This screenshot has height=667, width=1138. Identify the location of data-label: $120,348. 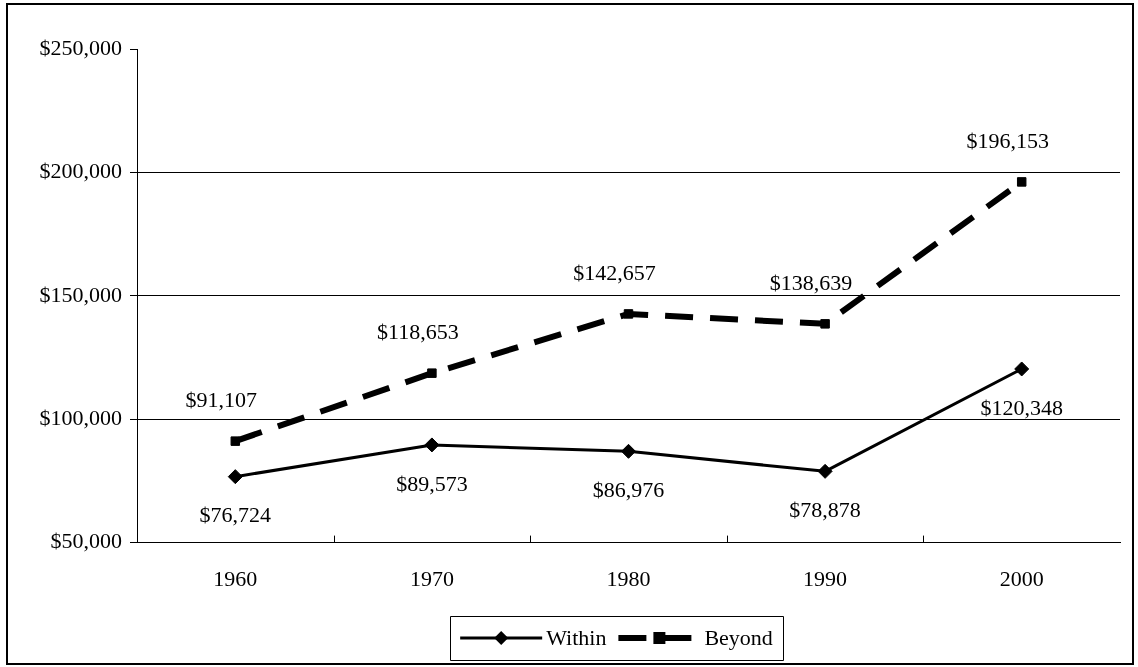
(1021, 407).